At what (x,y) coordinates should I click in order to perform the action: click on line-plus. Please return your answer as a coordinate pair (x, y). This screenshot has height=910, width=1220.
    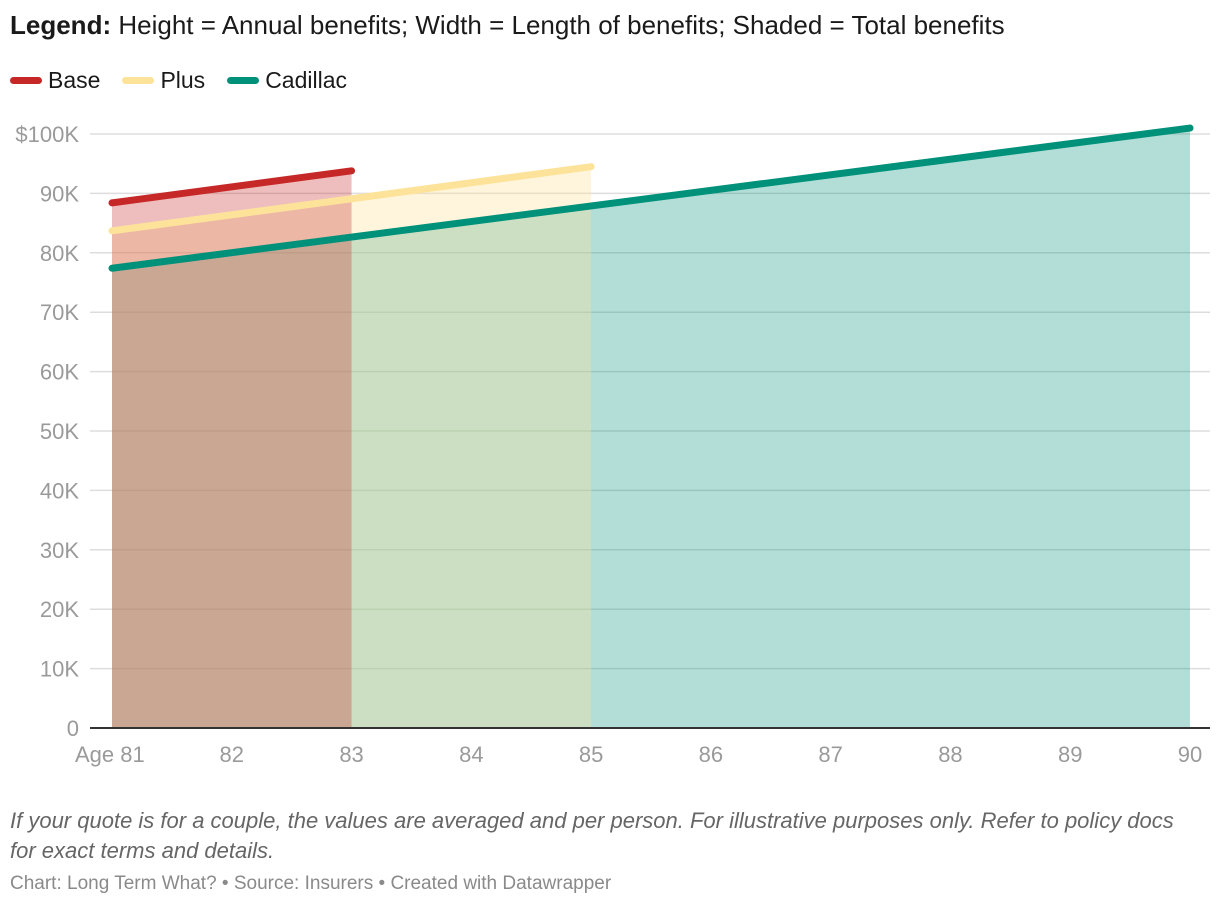
    Looking at the image, I should click on (351, 199).